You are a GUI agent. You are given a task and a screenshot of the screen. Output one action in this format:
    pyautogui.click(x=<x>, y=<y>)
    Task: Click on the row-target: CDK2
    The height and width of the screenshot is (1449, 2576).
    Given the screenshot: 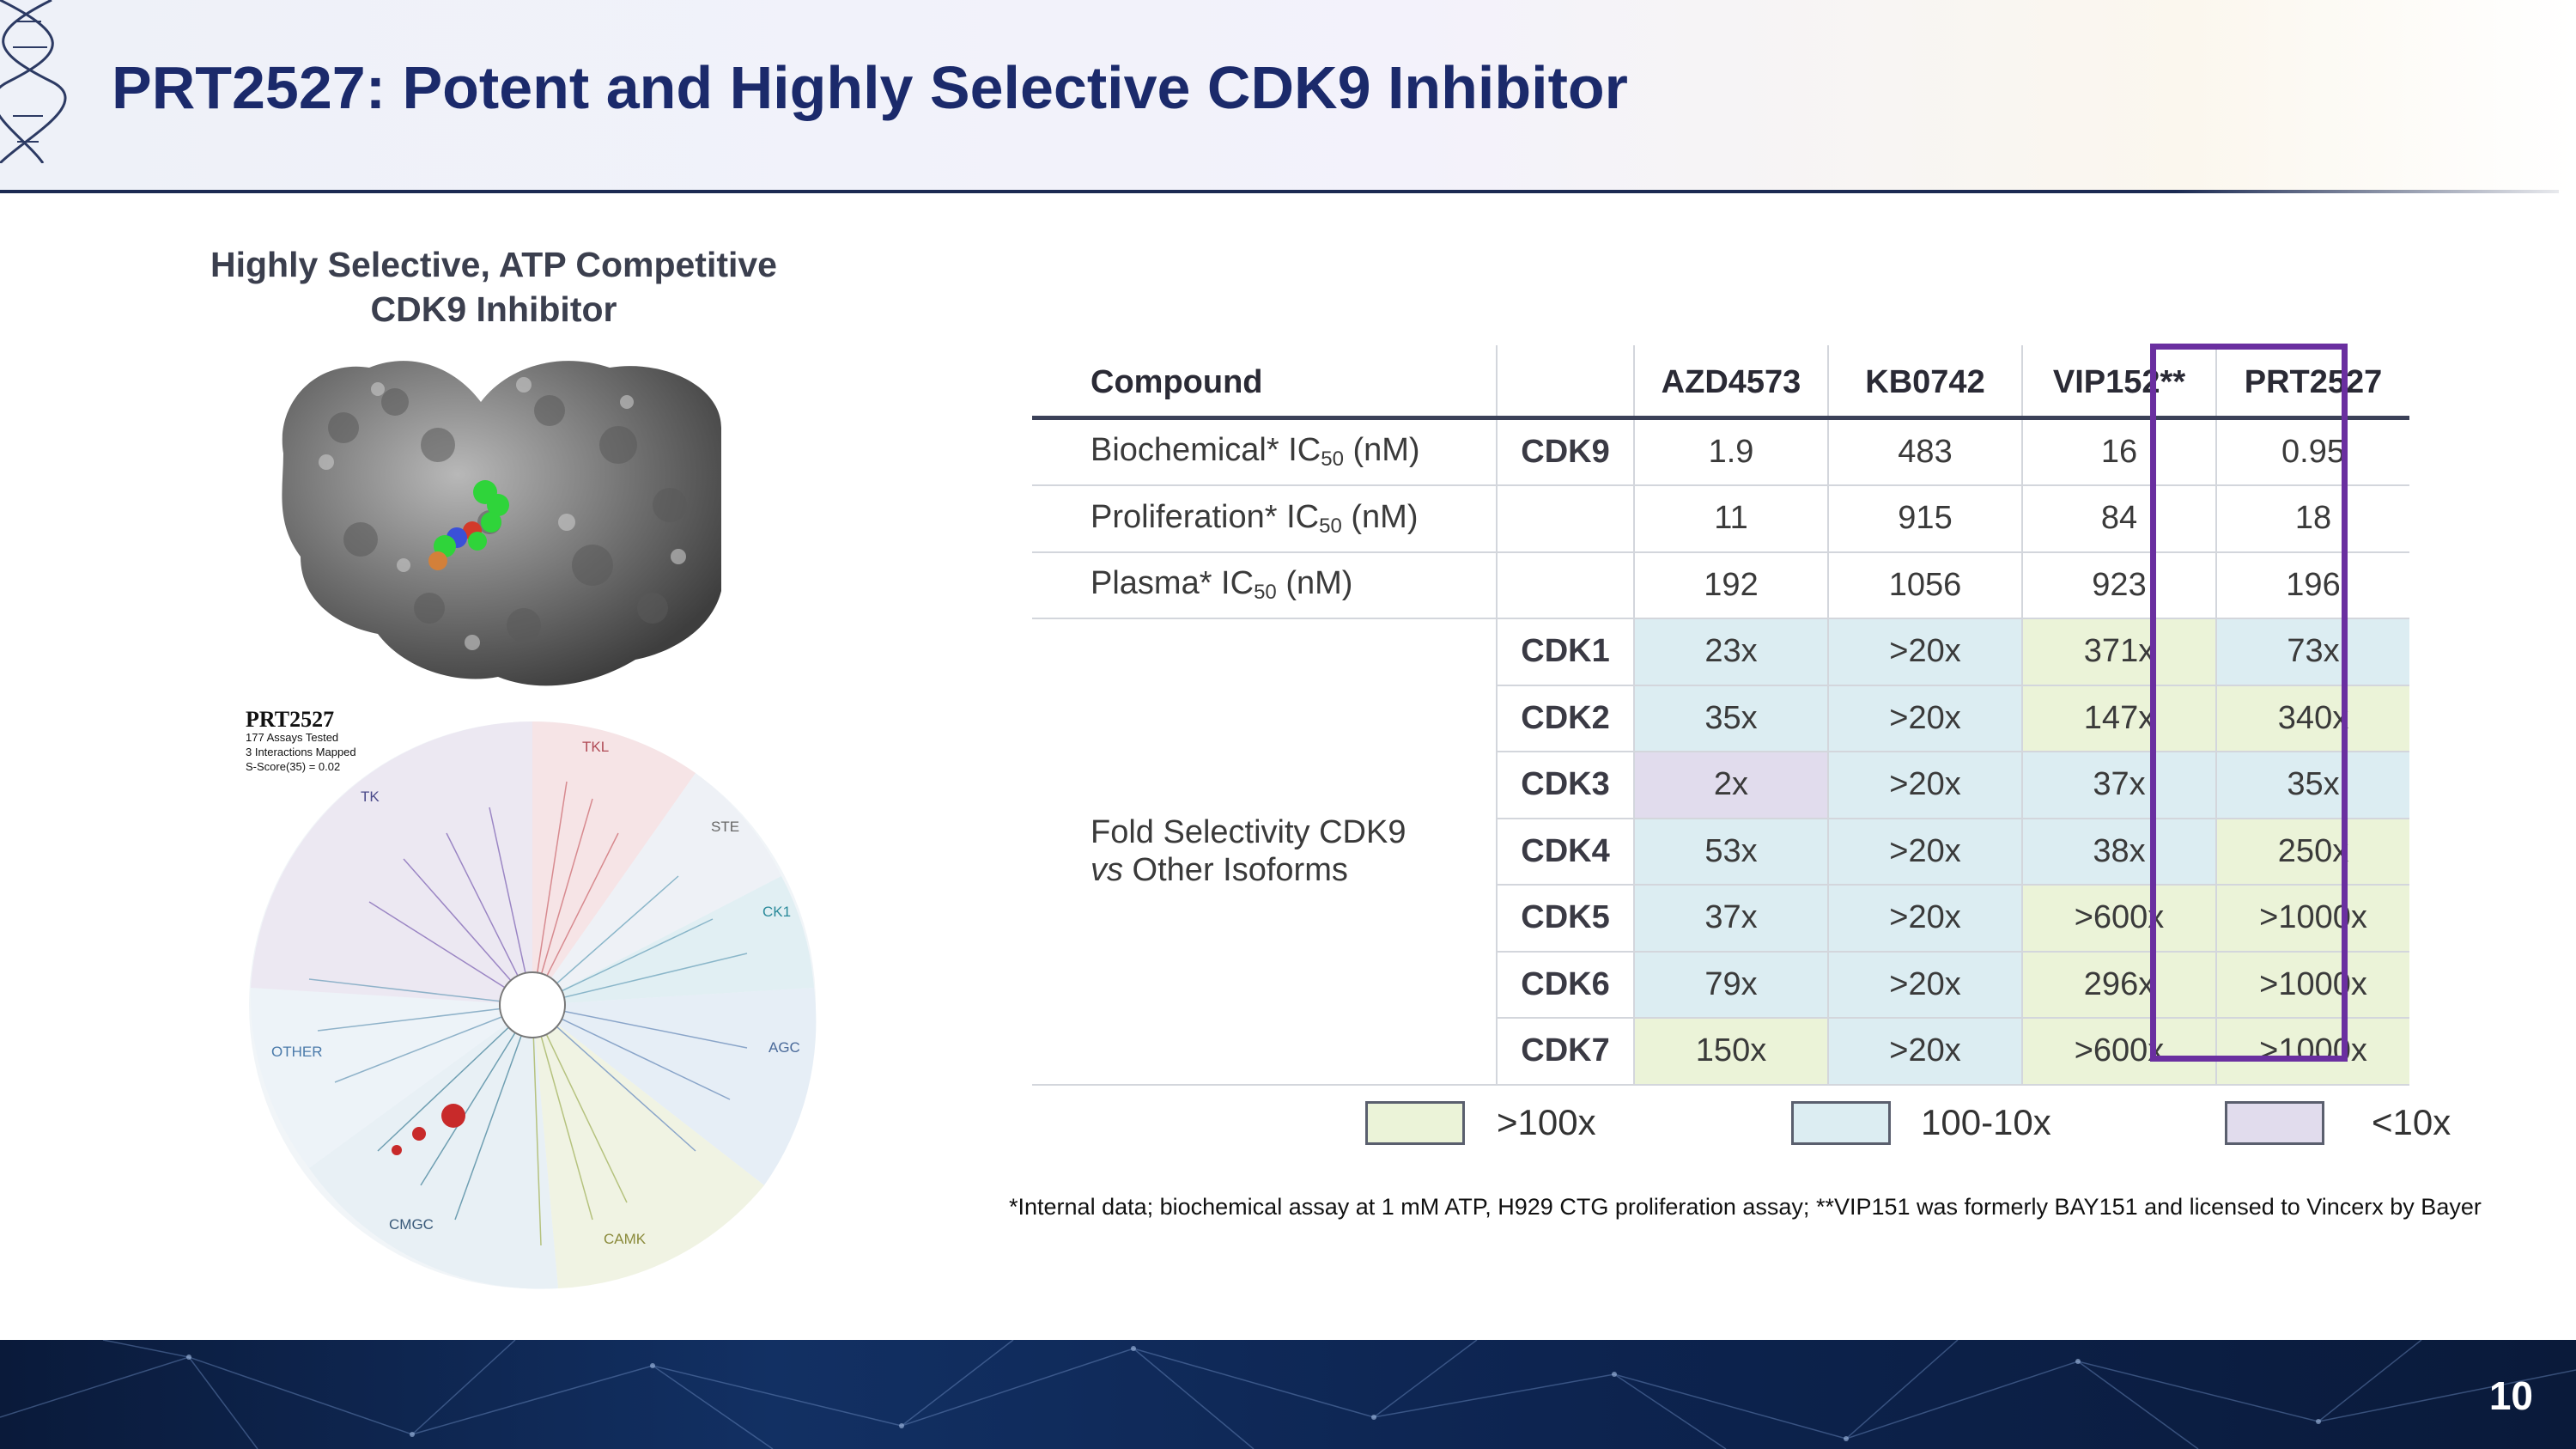 What is the action you would take?
    pyautogui.click(x=1565, y=718)
    